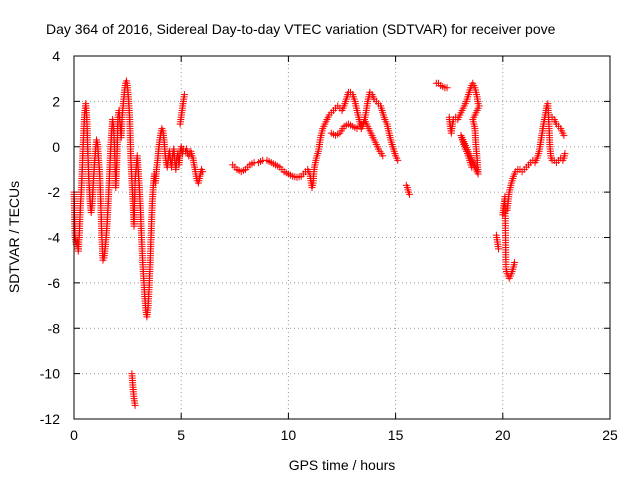 This screenshot has width=640, height=480. Describe the element at coordinates (344, 435) in the screenshot. I see `x-tick-labels: 0 5 10 15 20 25` at that location.